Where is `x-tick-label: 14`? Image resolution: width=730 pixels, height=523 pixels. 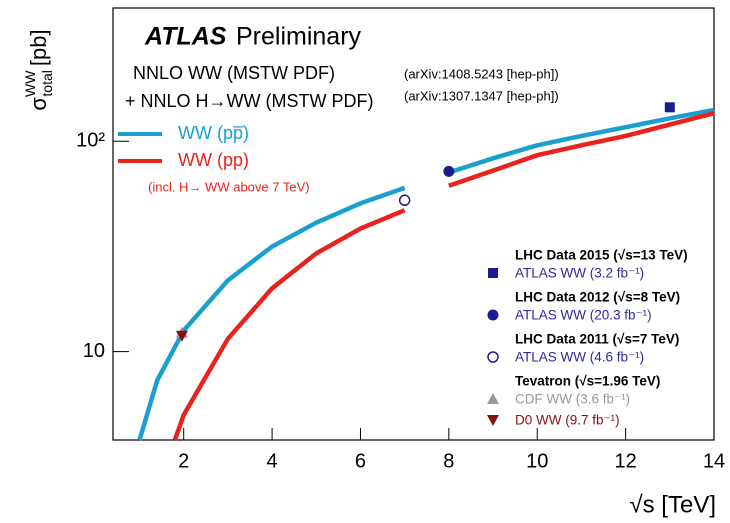
x-tick-label: 14 is located at coordinates (714, 461).